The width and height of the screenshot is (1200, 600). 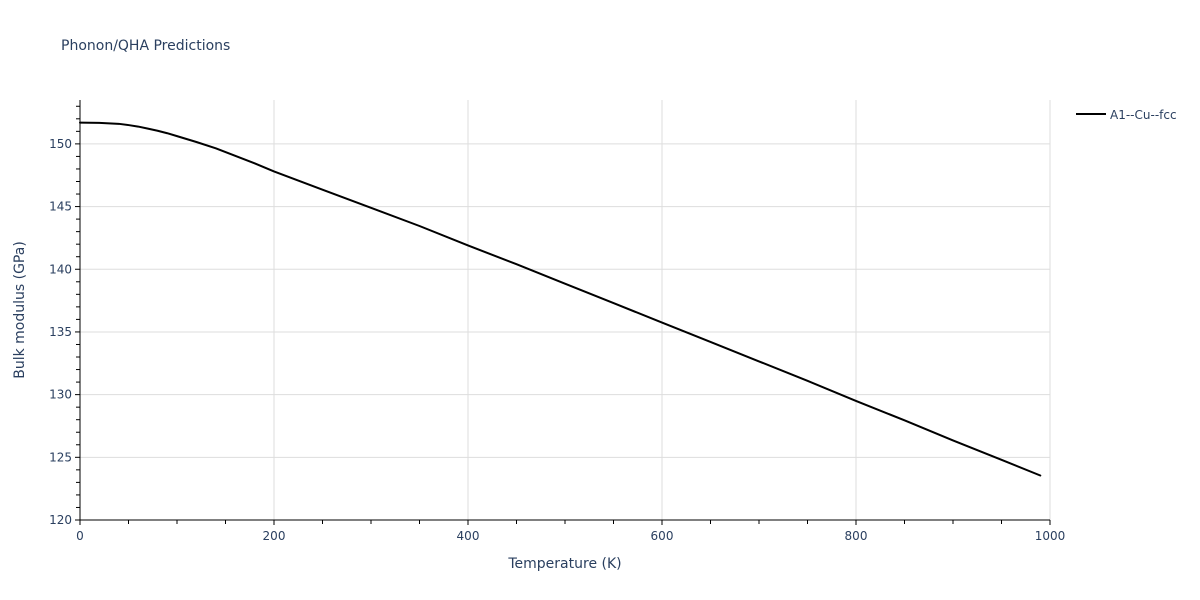 I want to click on y-tick-label: 140, so click(x=60, y=269).